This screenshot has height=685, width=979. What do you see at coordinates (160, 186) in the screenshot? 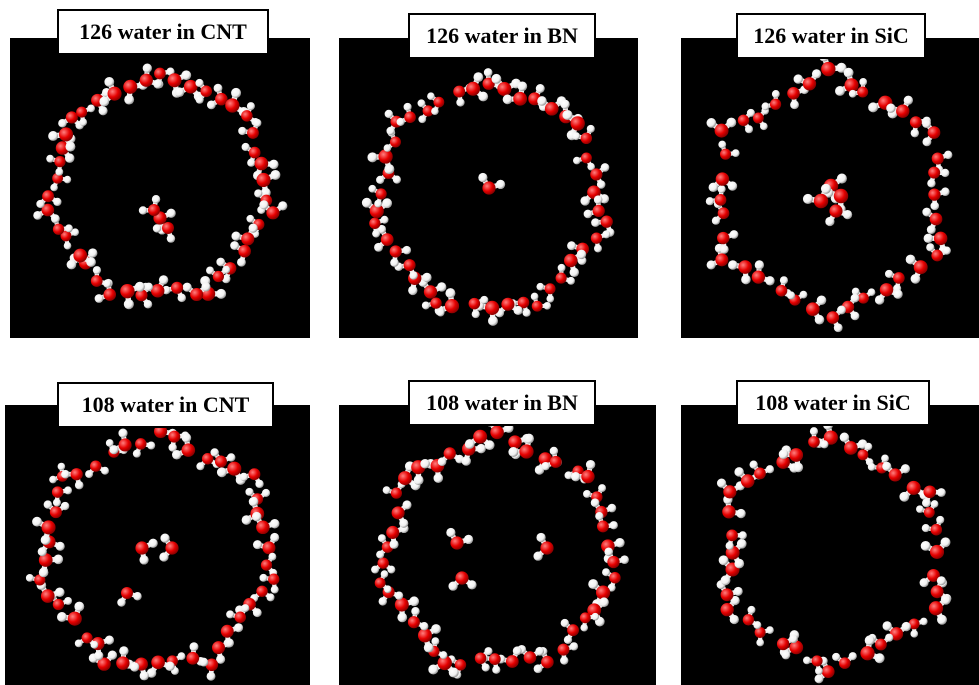
I see `molecular-render-126-cnt` at bounding box center [160, 186].